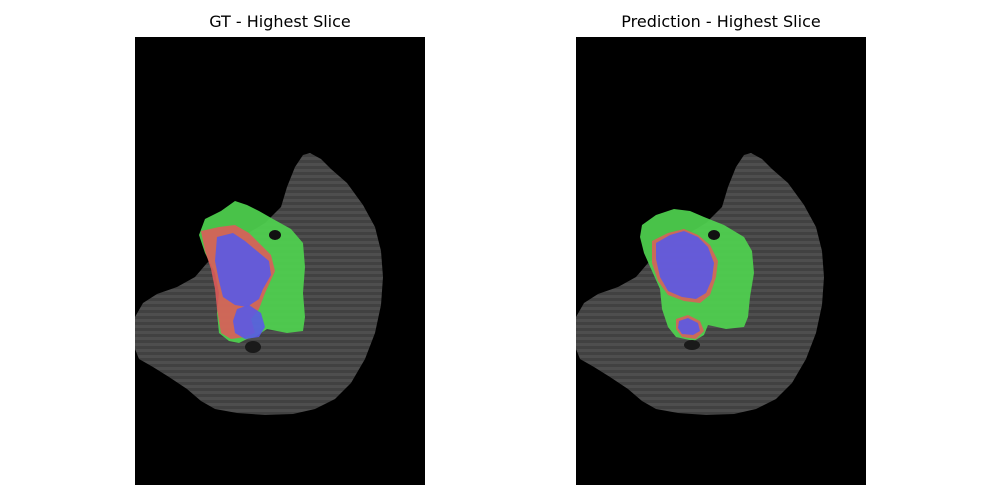 The height and width of the screenshot is (500, 1000). I want to click on gt-panel-title: GT - Highest Slice, so click(280, 21).